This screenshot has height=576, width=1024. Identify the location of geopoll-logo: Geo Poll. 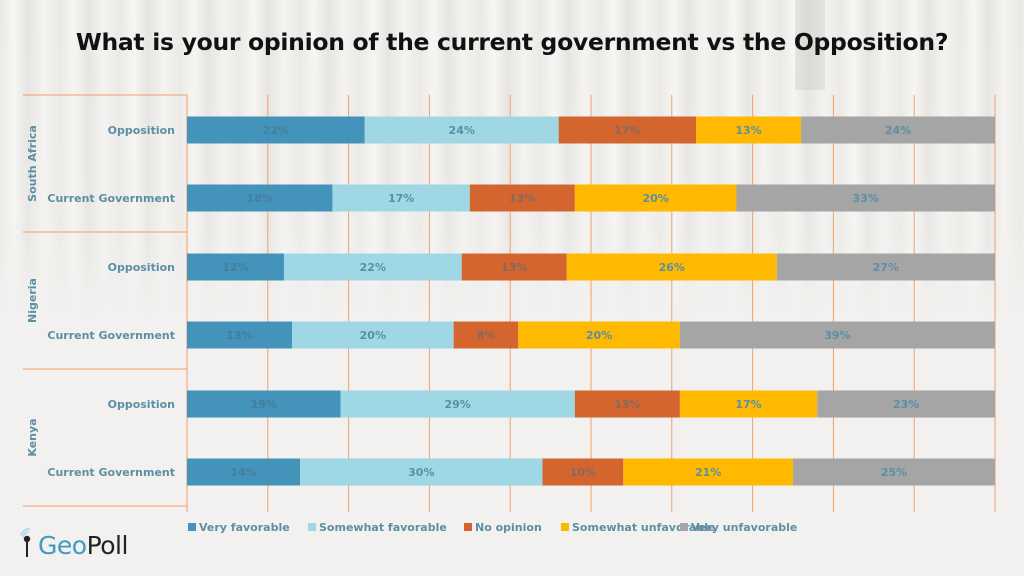
(73, 542).